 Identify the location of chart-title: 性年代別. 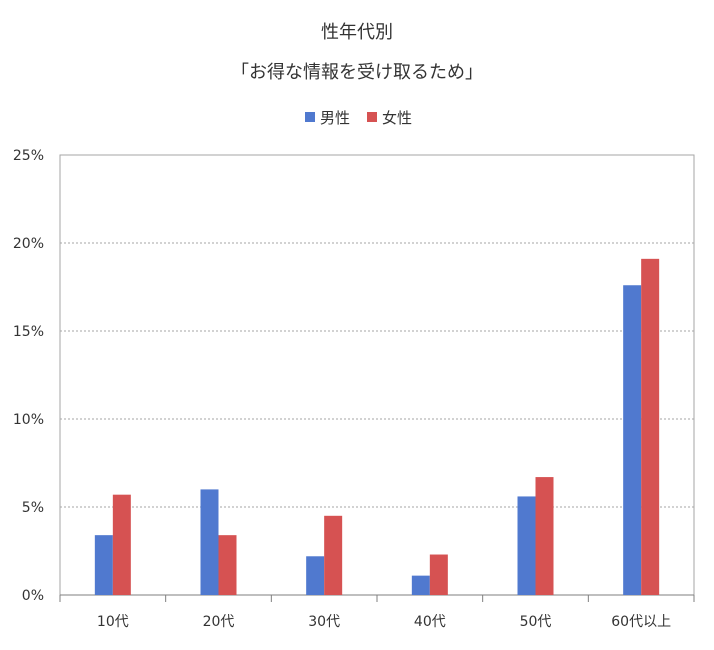
(357, 32).